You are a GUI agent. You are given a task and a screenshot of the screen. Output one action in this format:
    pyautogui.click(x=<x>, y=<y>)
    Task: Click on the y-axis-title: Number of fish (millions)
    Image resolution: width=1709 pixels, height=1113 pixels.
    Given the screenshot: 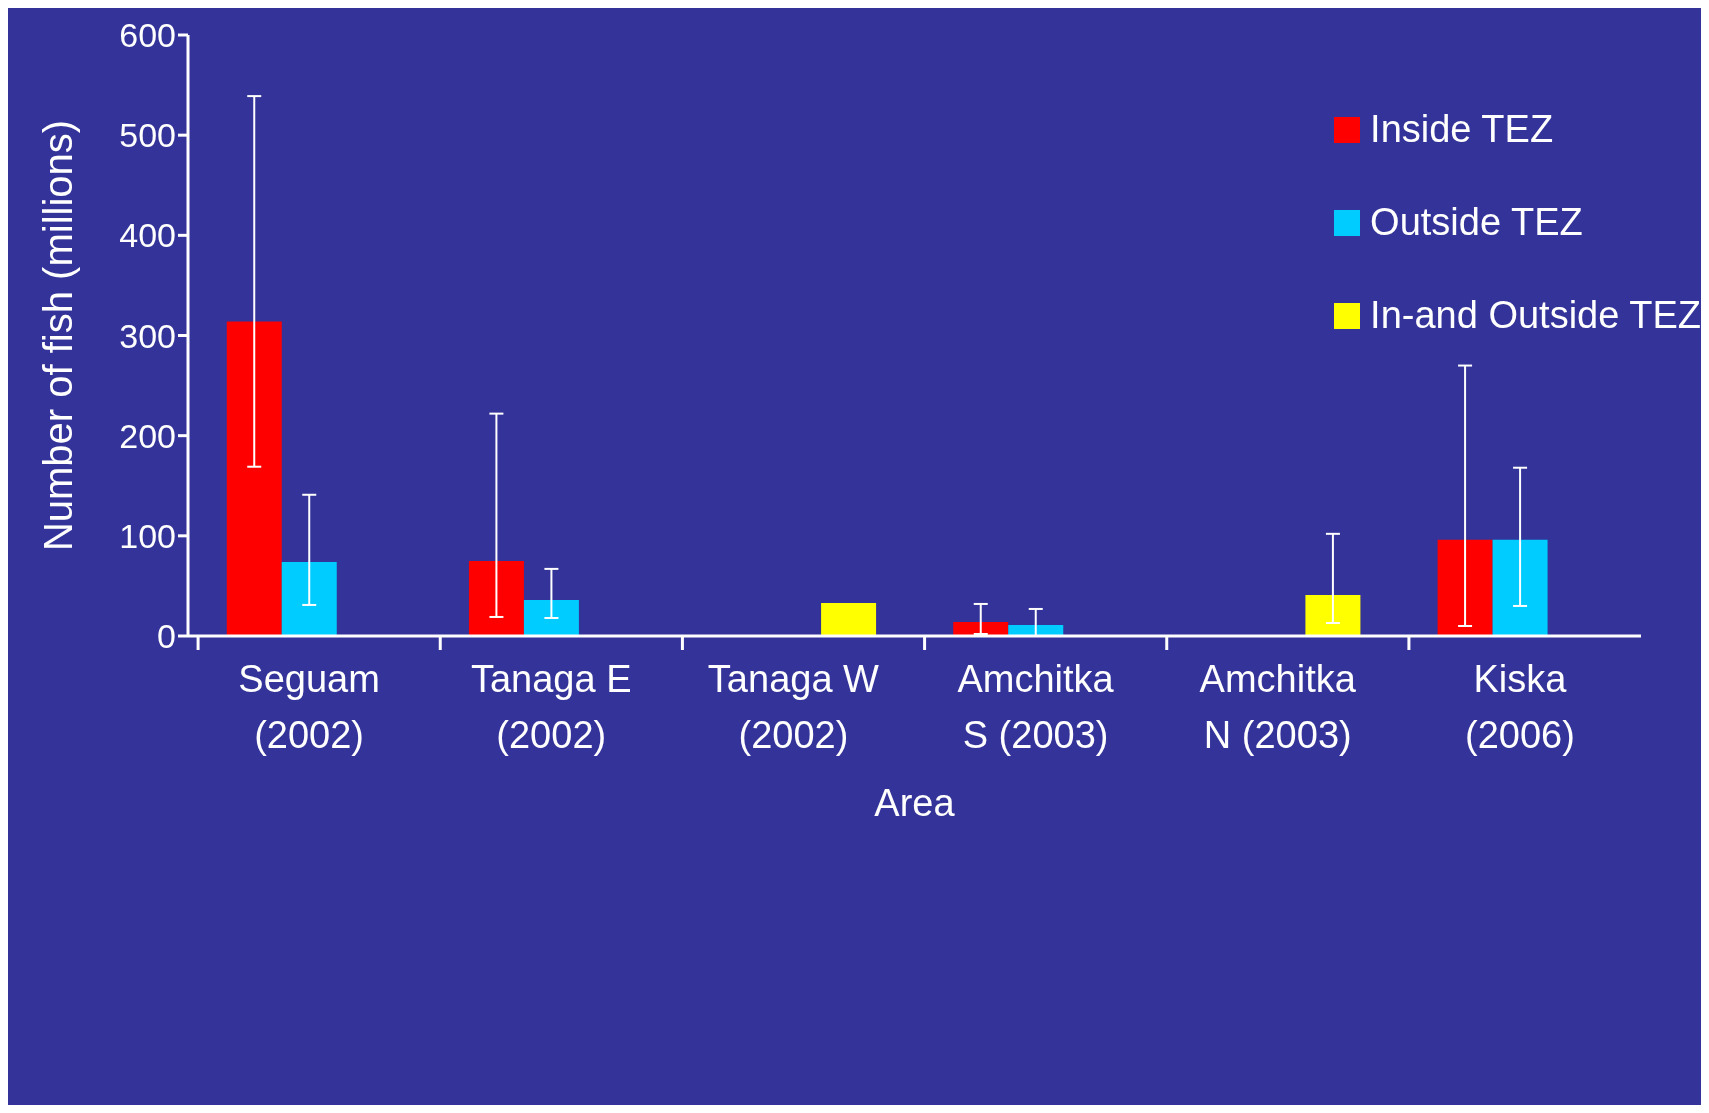 What is the action you would take?
    pyautogui.click(x=58, y=335)
    